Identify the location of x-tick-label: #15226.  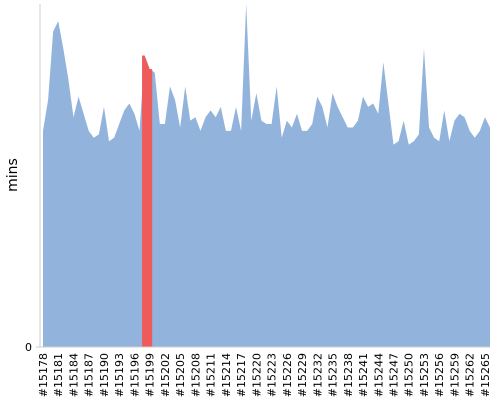
(287, 375).